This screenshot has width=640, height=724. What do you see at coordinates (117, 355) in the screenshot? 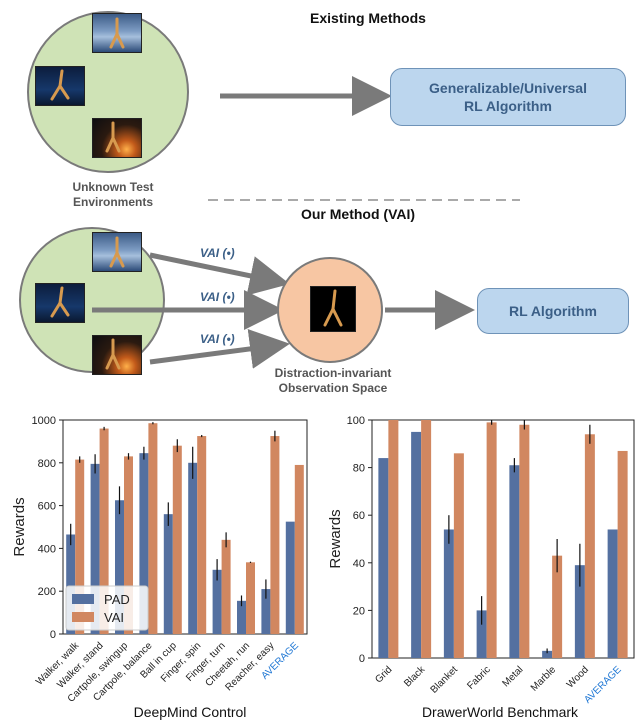
I see `test-thumbnail-fire` at bounding box center [117, 355].